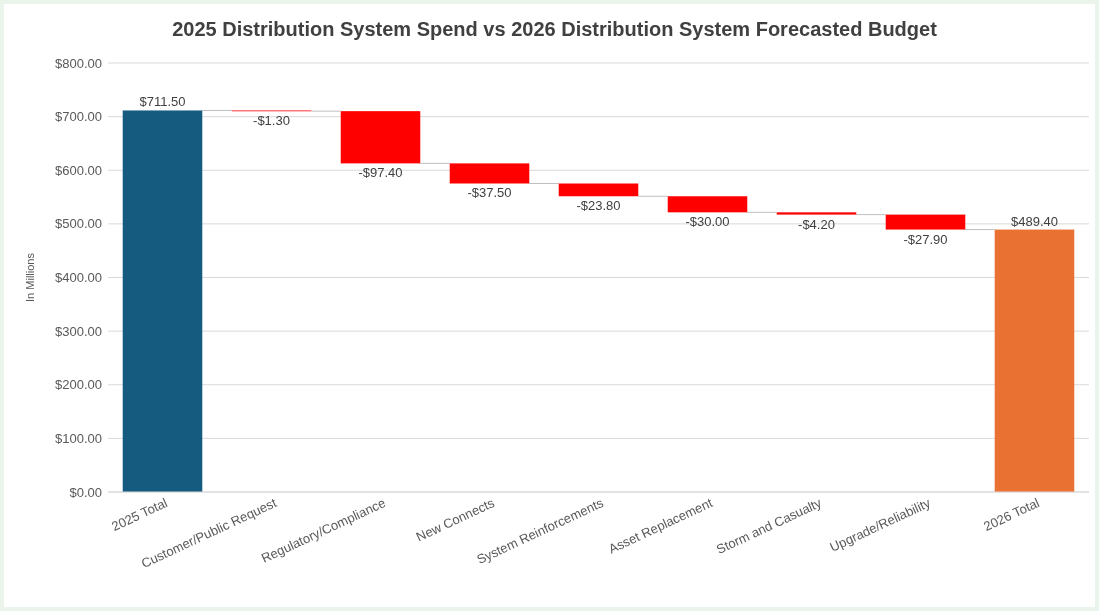 This screenshot has height=611, width=1099. What do you see at coordinates (78, 170) in the screenshot?
I see `y-tick-label: $600.00` at bounding box center [78, 170].